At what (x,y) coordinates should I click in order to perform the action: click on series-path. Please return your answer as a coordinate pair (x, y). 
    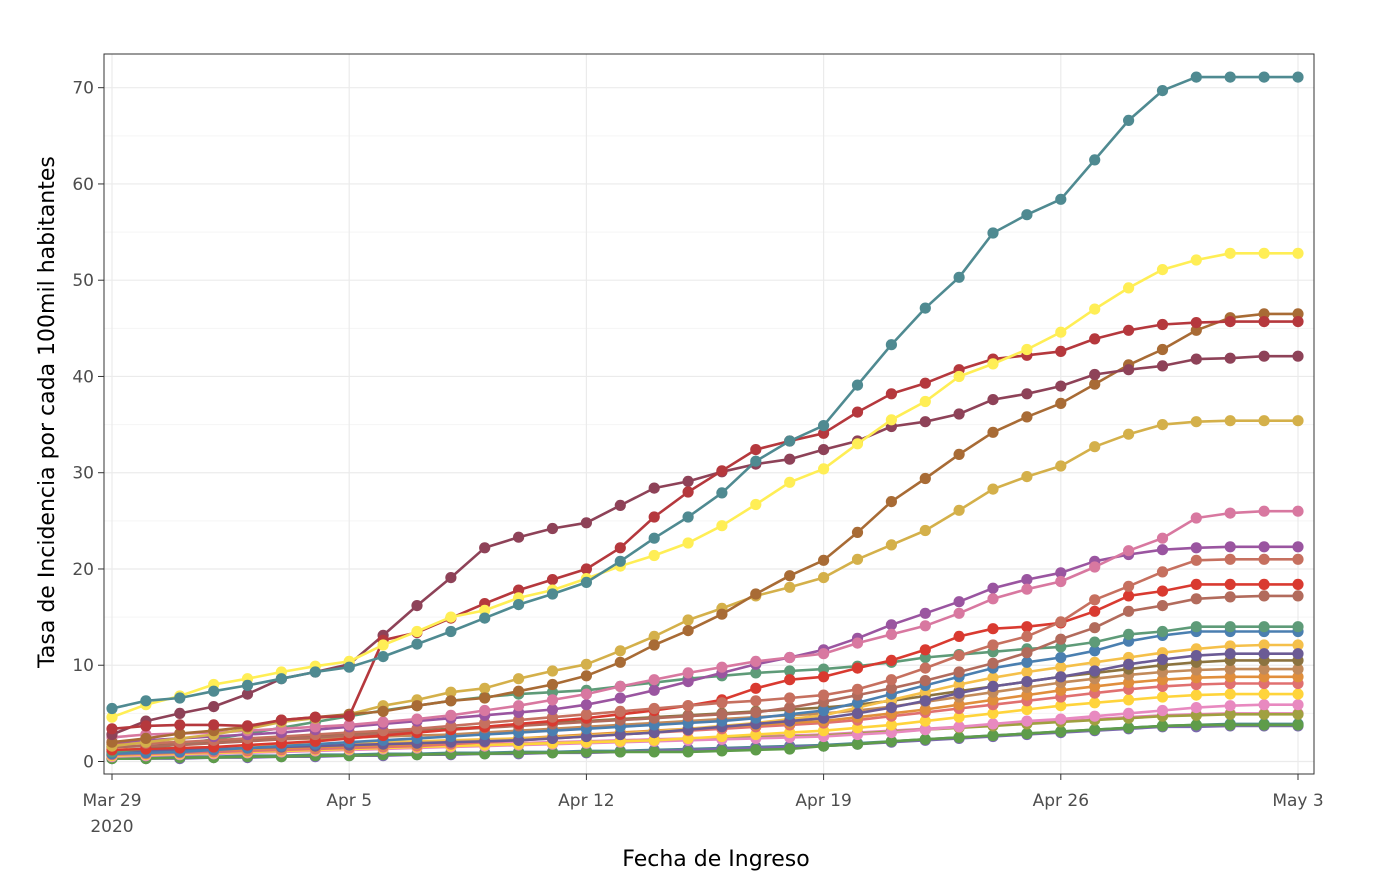
    Looking at the image, I should click on (704, 719).